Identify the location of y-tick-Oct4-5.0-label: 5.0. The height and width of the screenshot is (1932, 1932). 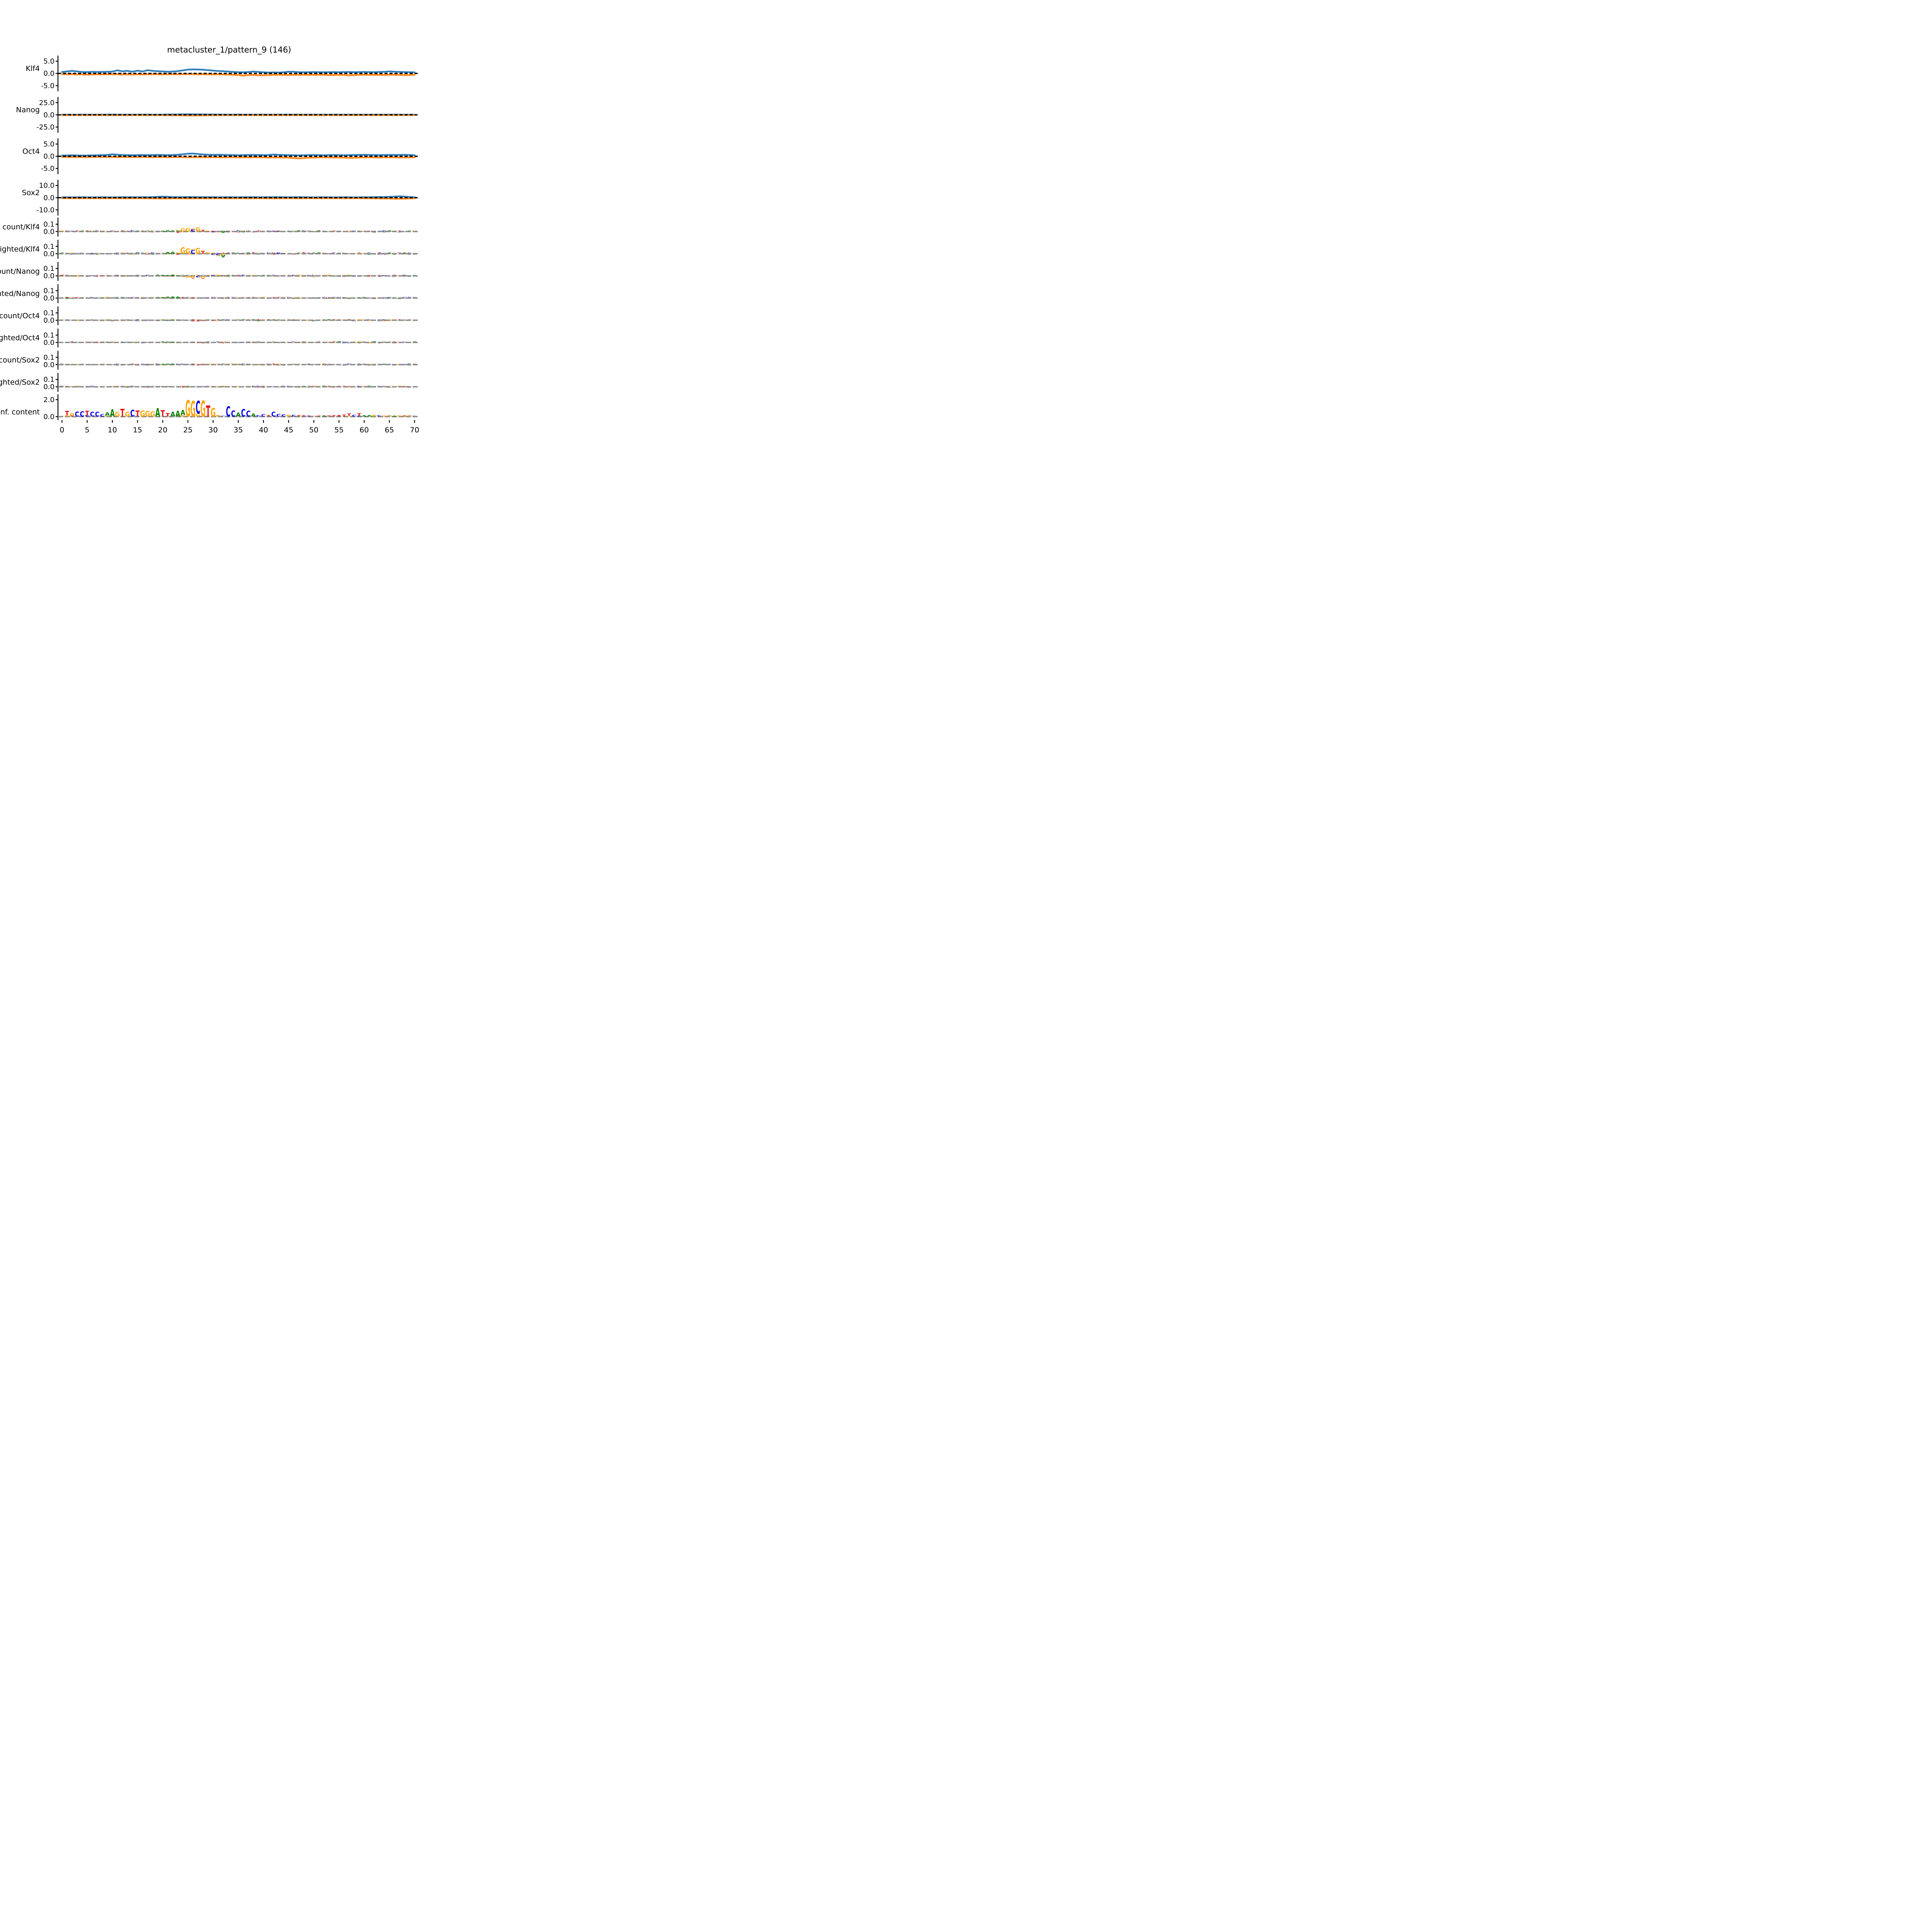
(49, 144).